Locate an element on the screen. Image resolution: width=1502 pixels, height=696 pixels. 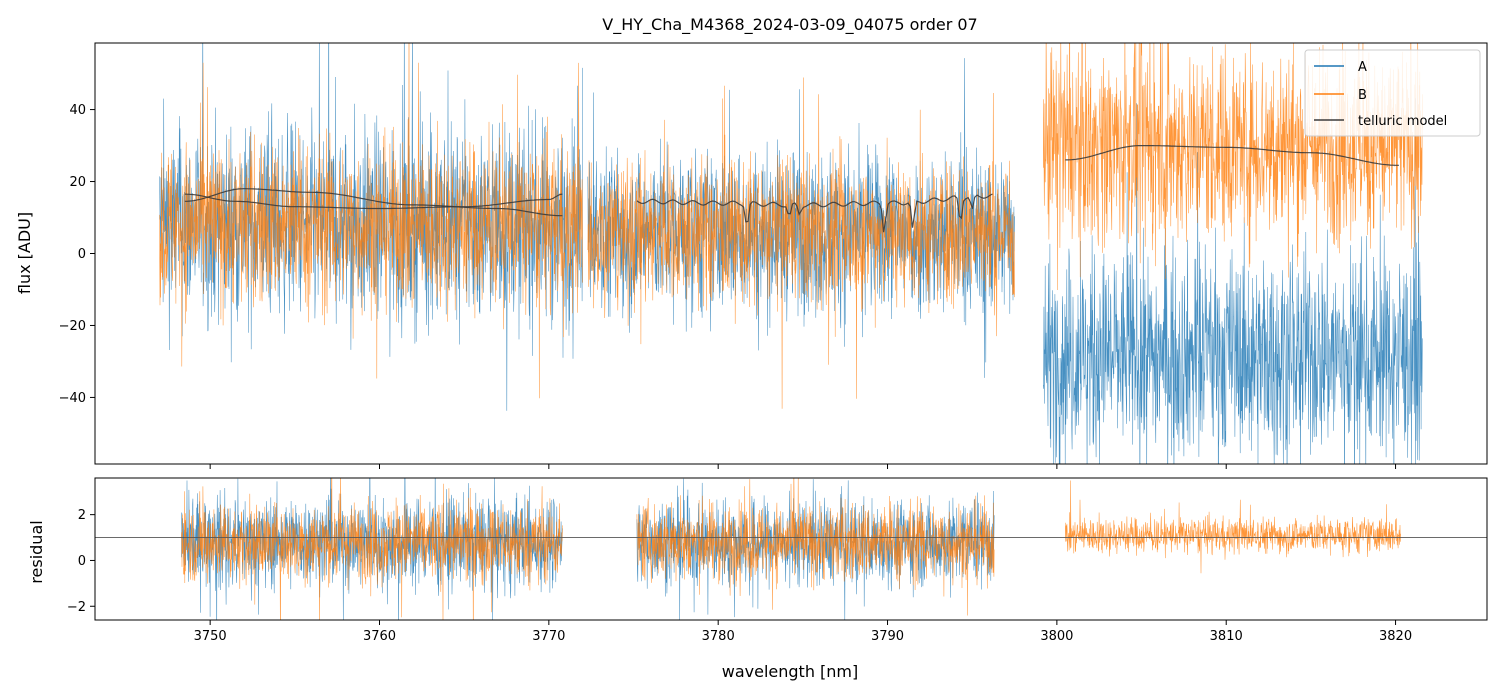
bottom-x-tick-label: 3810 is located at coordinates (1226, 636).